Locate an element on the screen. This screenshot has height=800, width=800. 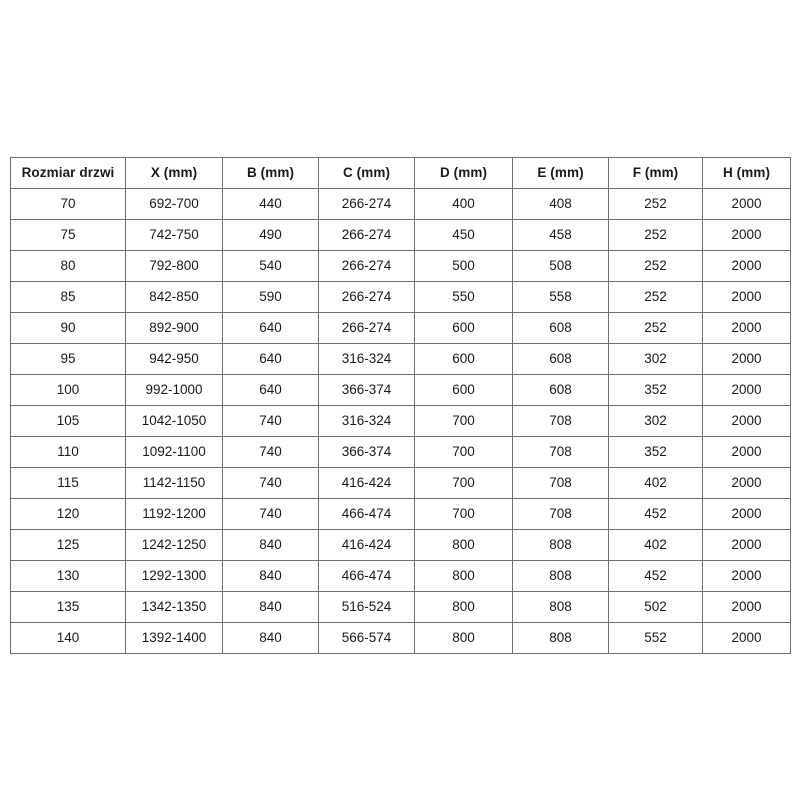
table-cell: 490 is located at coordinates (270, 235).